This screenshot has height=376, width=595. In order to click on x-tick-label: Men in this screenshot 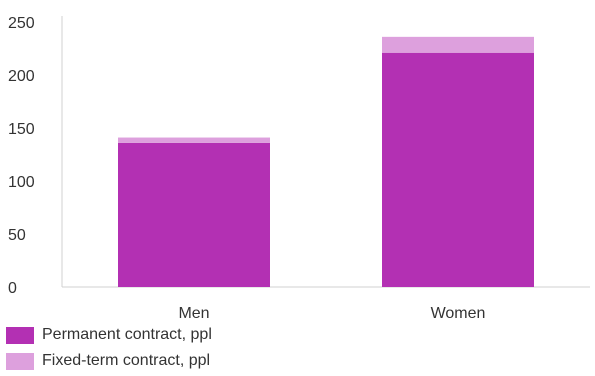, I will do `click(193, 312)`.